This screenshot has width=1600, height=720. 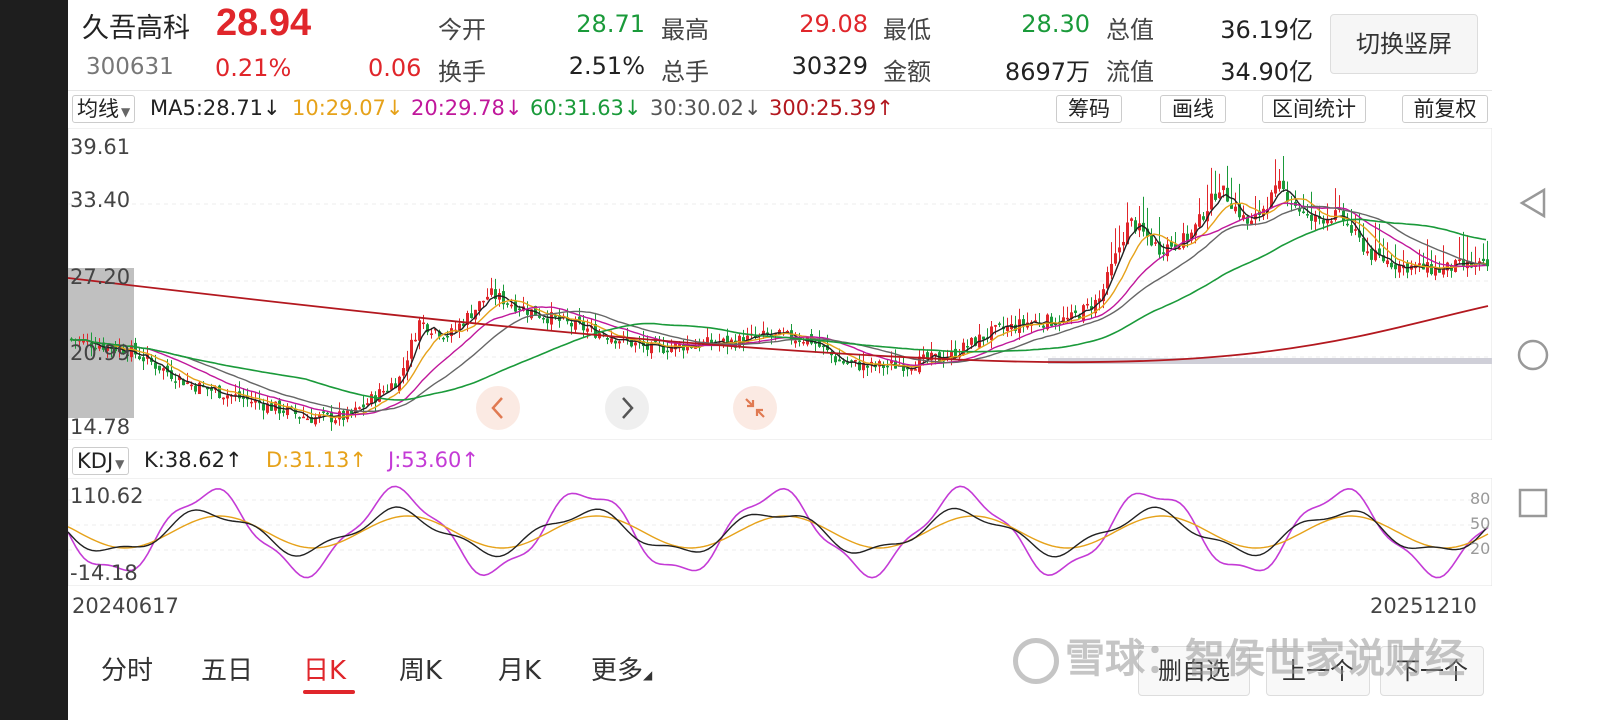 I want to click on adjust-forward-button: 前复权, so click(x=1445, y=109).